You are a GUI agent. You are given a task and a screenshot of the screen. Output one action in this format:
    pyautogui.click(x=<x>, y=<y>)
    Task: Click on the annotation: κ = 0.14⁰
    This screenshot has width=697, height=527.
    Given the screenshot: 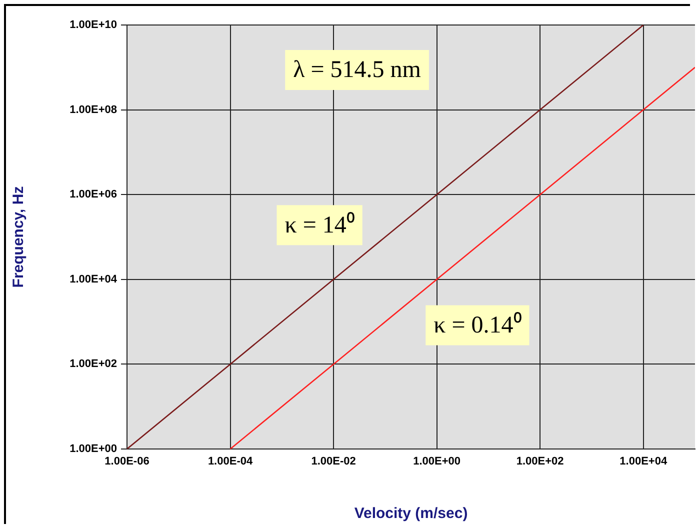 What is the action you would take?
    pyautogui.click(x=478, y=324)
    